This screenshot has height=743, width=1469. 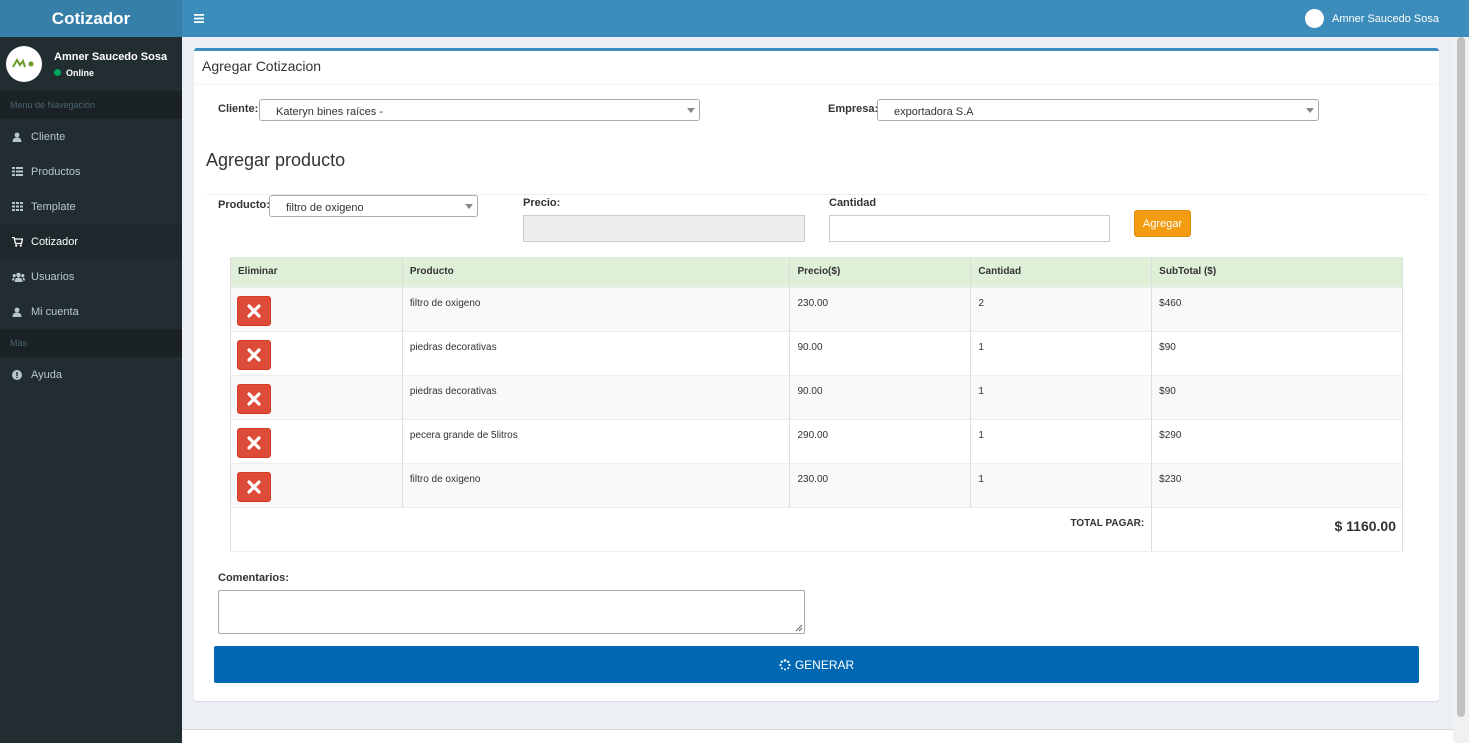 I want to click on user-status: Online, so click(x=110, y=73).